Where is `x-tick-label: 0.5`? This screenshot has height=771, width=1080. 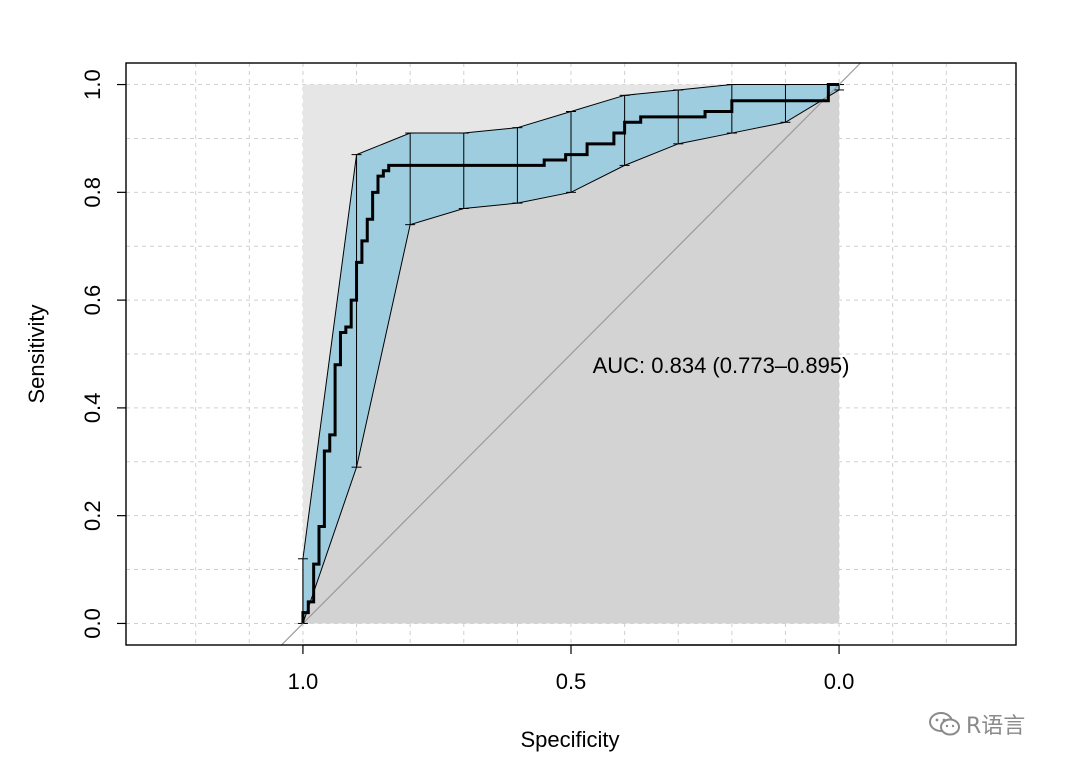 x-tick-label: 0.5 is located at coordinates (571, 681).